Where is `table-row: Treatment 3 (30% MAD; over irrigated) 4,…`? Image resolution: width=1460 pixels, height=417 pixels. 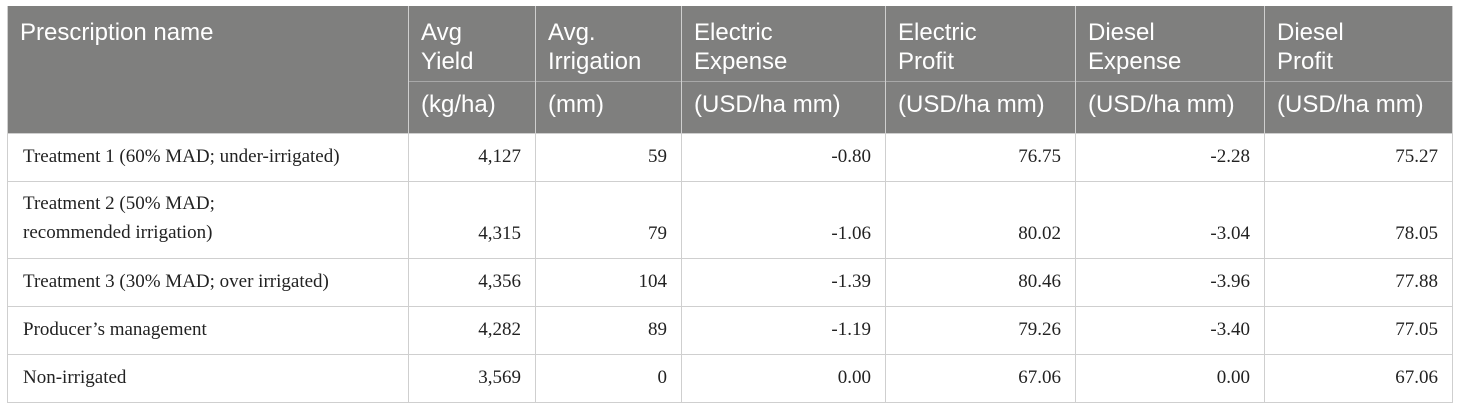
table-row: Treatment 3 (30% MAD; over irrigated) 4,… is located at coordinates (730, 282).